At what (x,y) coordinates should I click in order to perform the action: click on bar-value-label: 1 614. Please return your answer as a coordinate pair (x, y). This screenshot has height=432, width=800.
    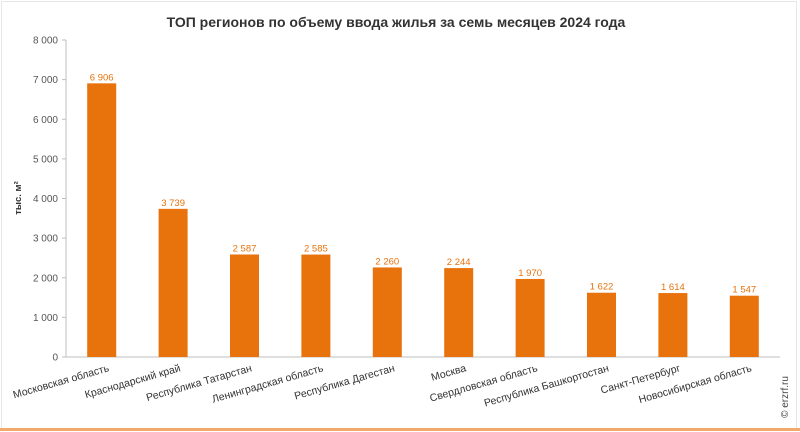
    Looking at the image, I should click on (673, 287).